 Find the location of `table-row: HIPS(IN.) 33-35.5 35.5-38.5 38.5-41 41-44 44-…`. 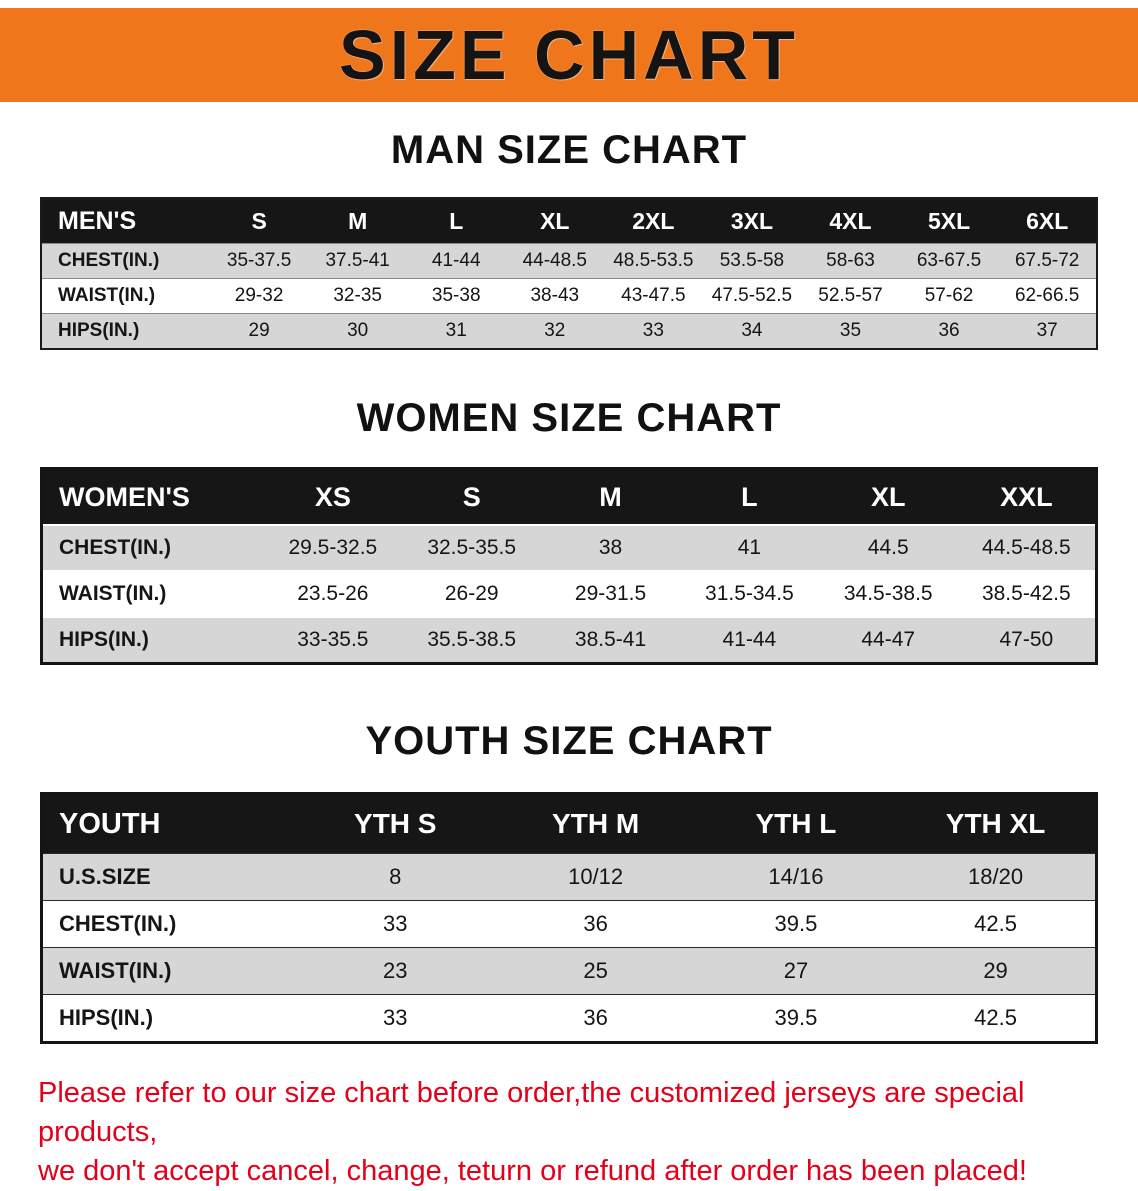

table-row: HIPS(IN.) 33-35.5 35.5-38.5 38.5-41 41-44 44-… is located at coordinates (569, 640).